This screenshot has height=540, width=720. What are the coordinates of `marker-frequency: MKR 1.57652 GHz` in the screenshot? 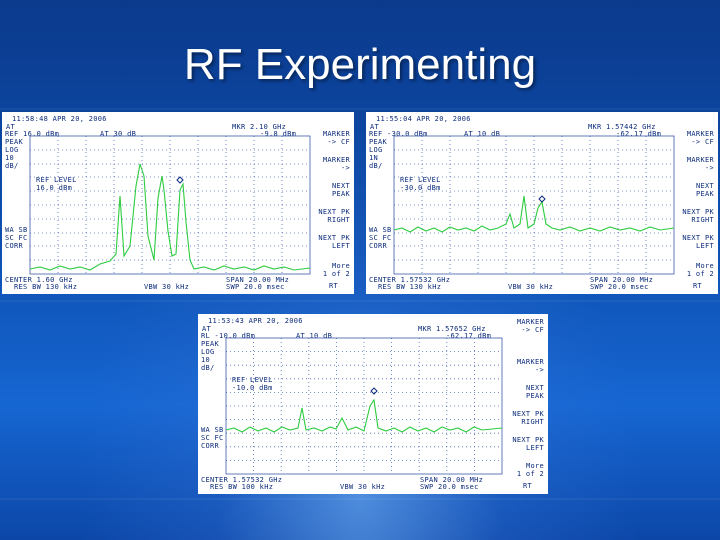 It's located at (452, 329).